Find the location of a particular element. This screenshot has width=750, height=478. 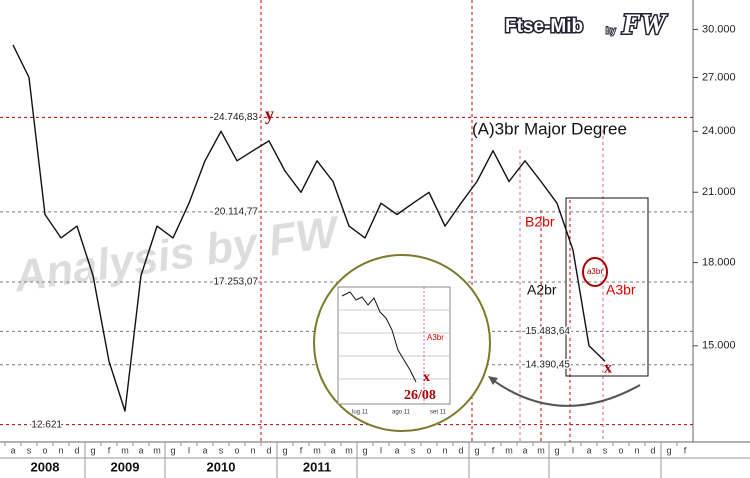

level-label: 24.746,83 is located at coordinates (236, 117).